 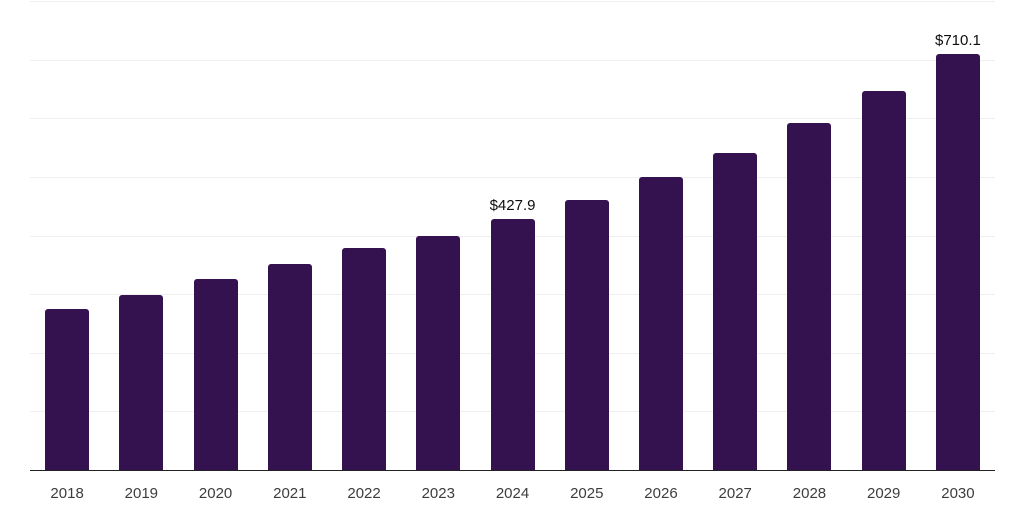 I want to click on bar-band-2029, so click(x=884, y=235).